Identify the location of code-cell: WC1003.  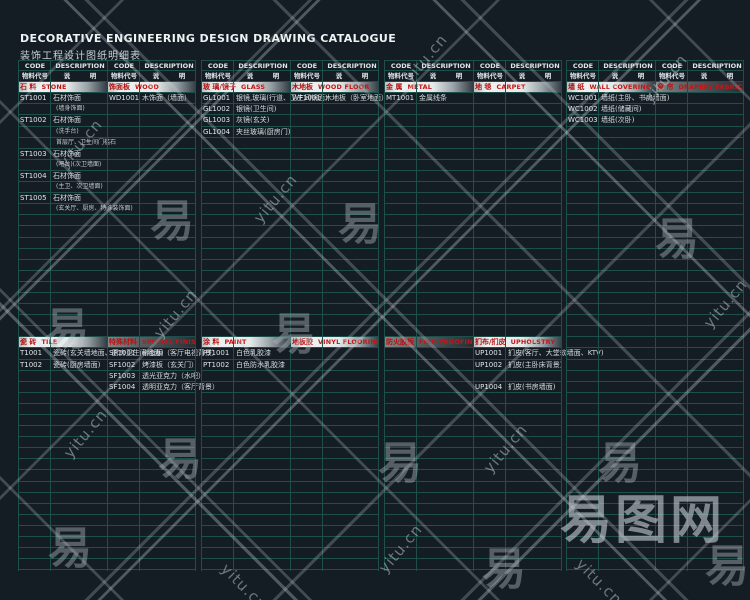
(583, 120).